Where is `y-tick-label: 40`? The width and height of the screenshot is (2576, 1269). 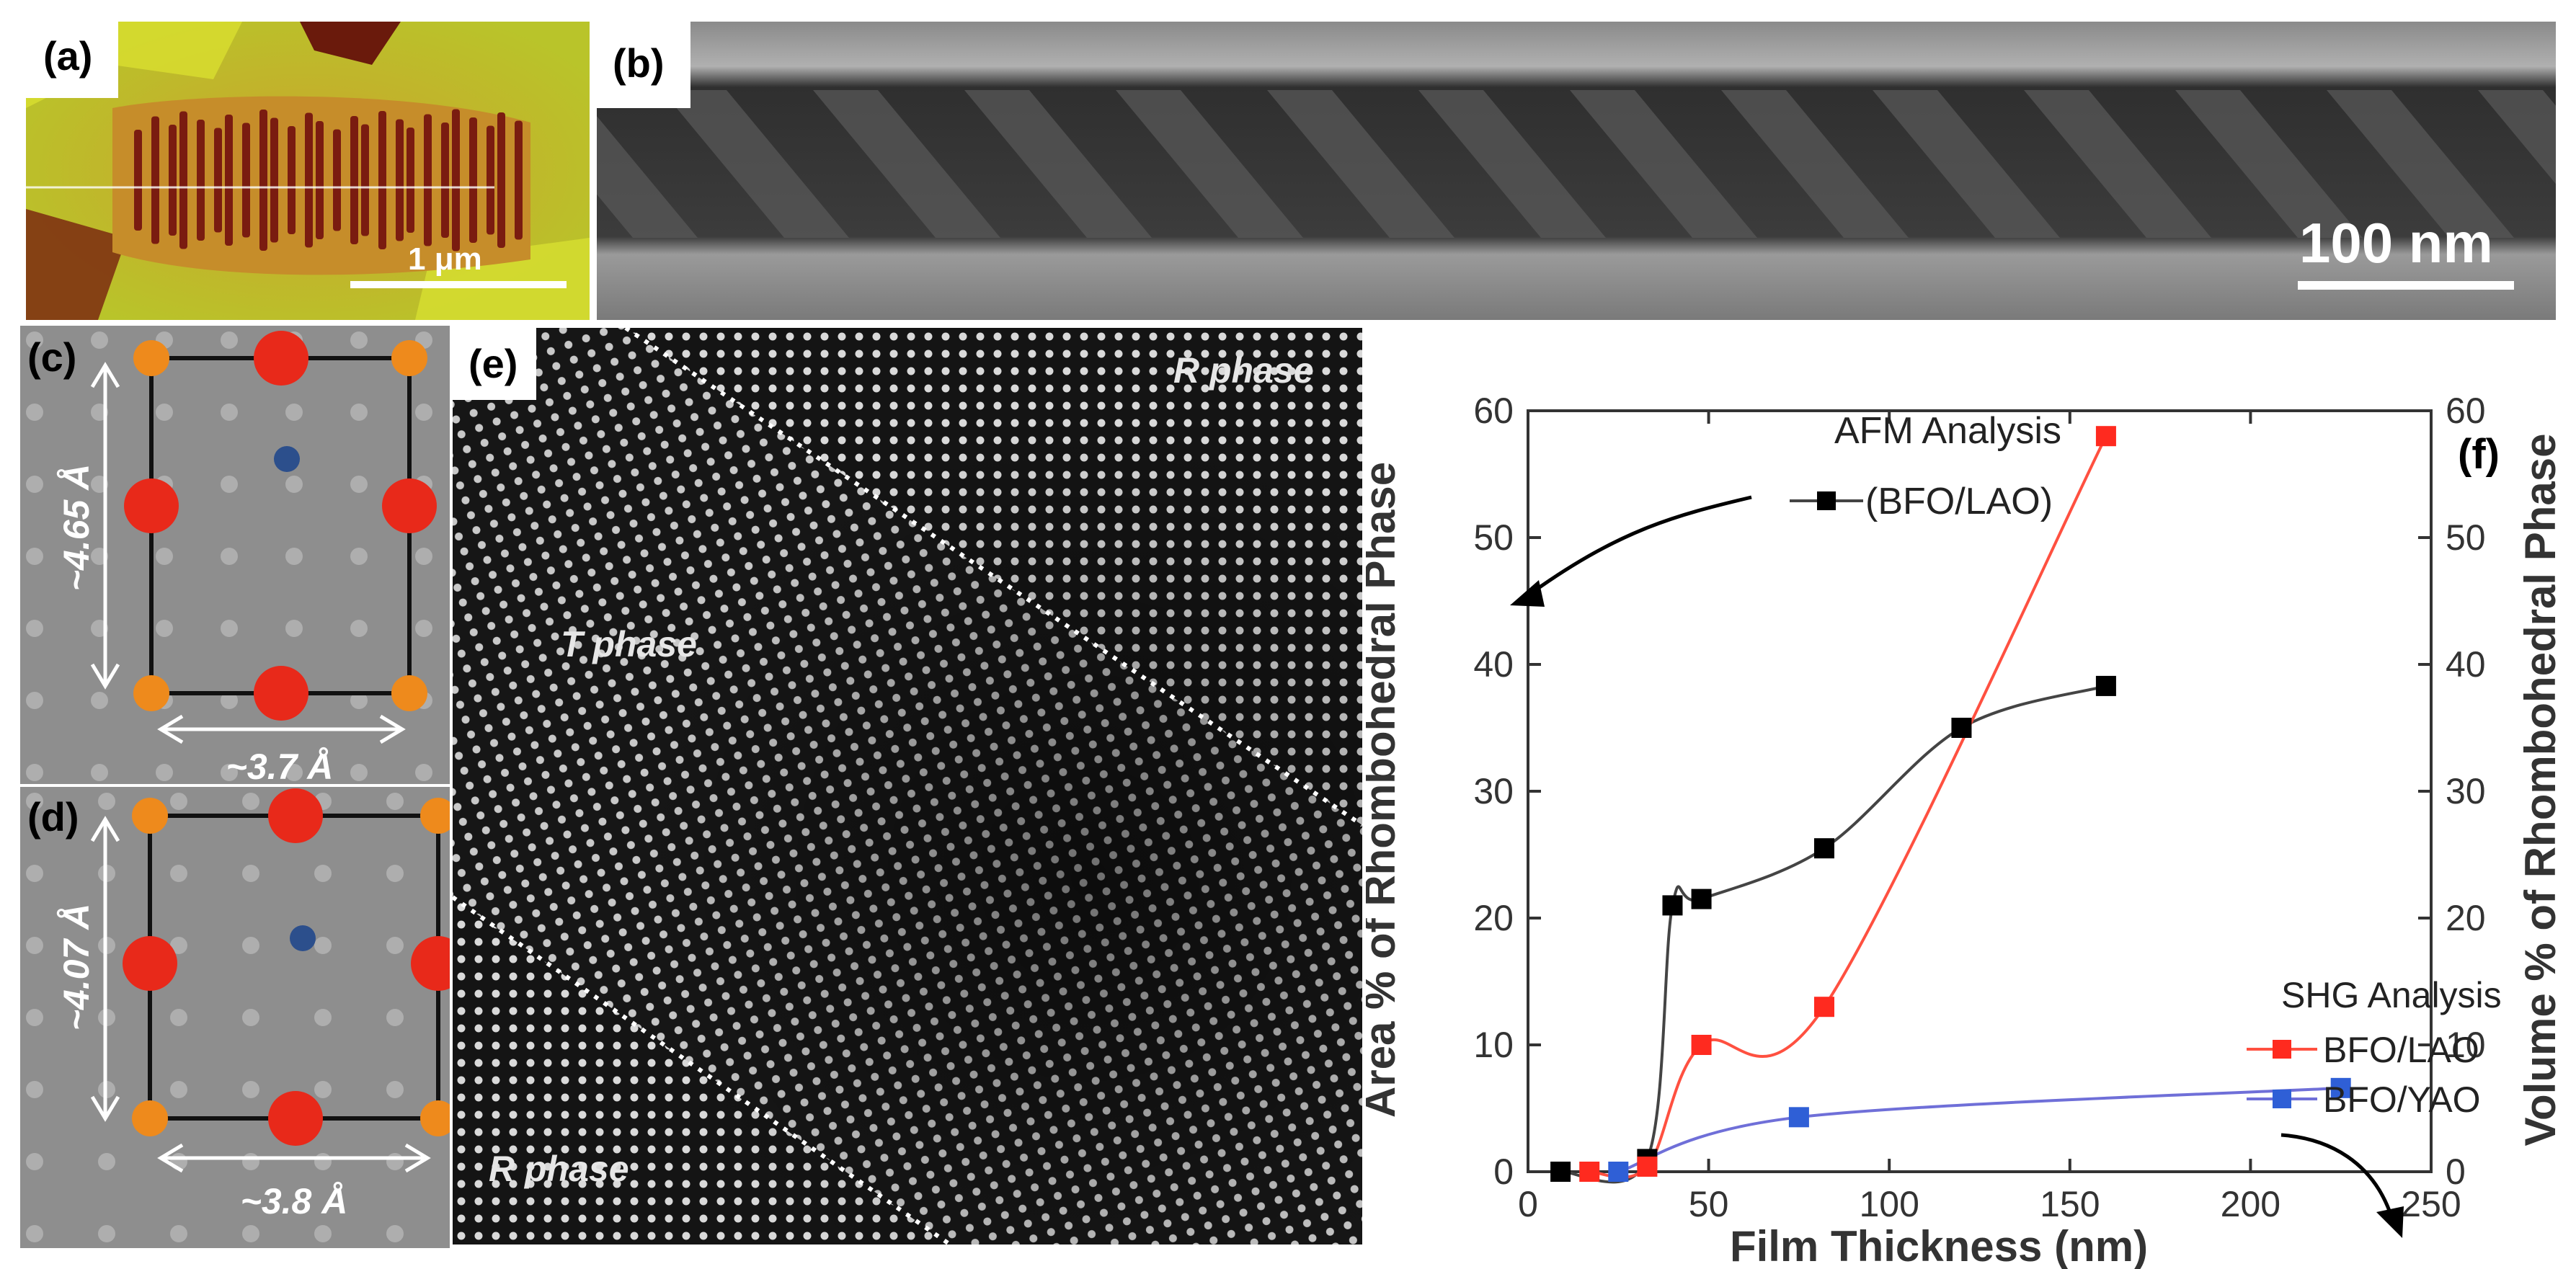 y-tick-label: 40 is located at coordinates (1494, 664).